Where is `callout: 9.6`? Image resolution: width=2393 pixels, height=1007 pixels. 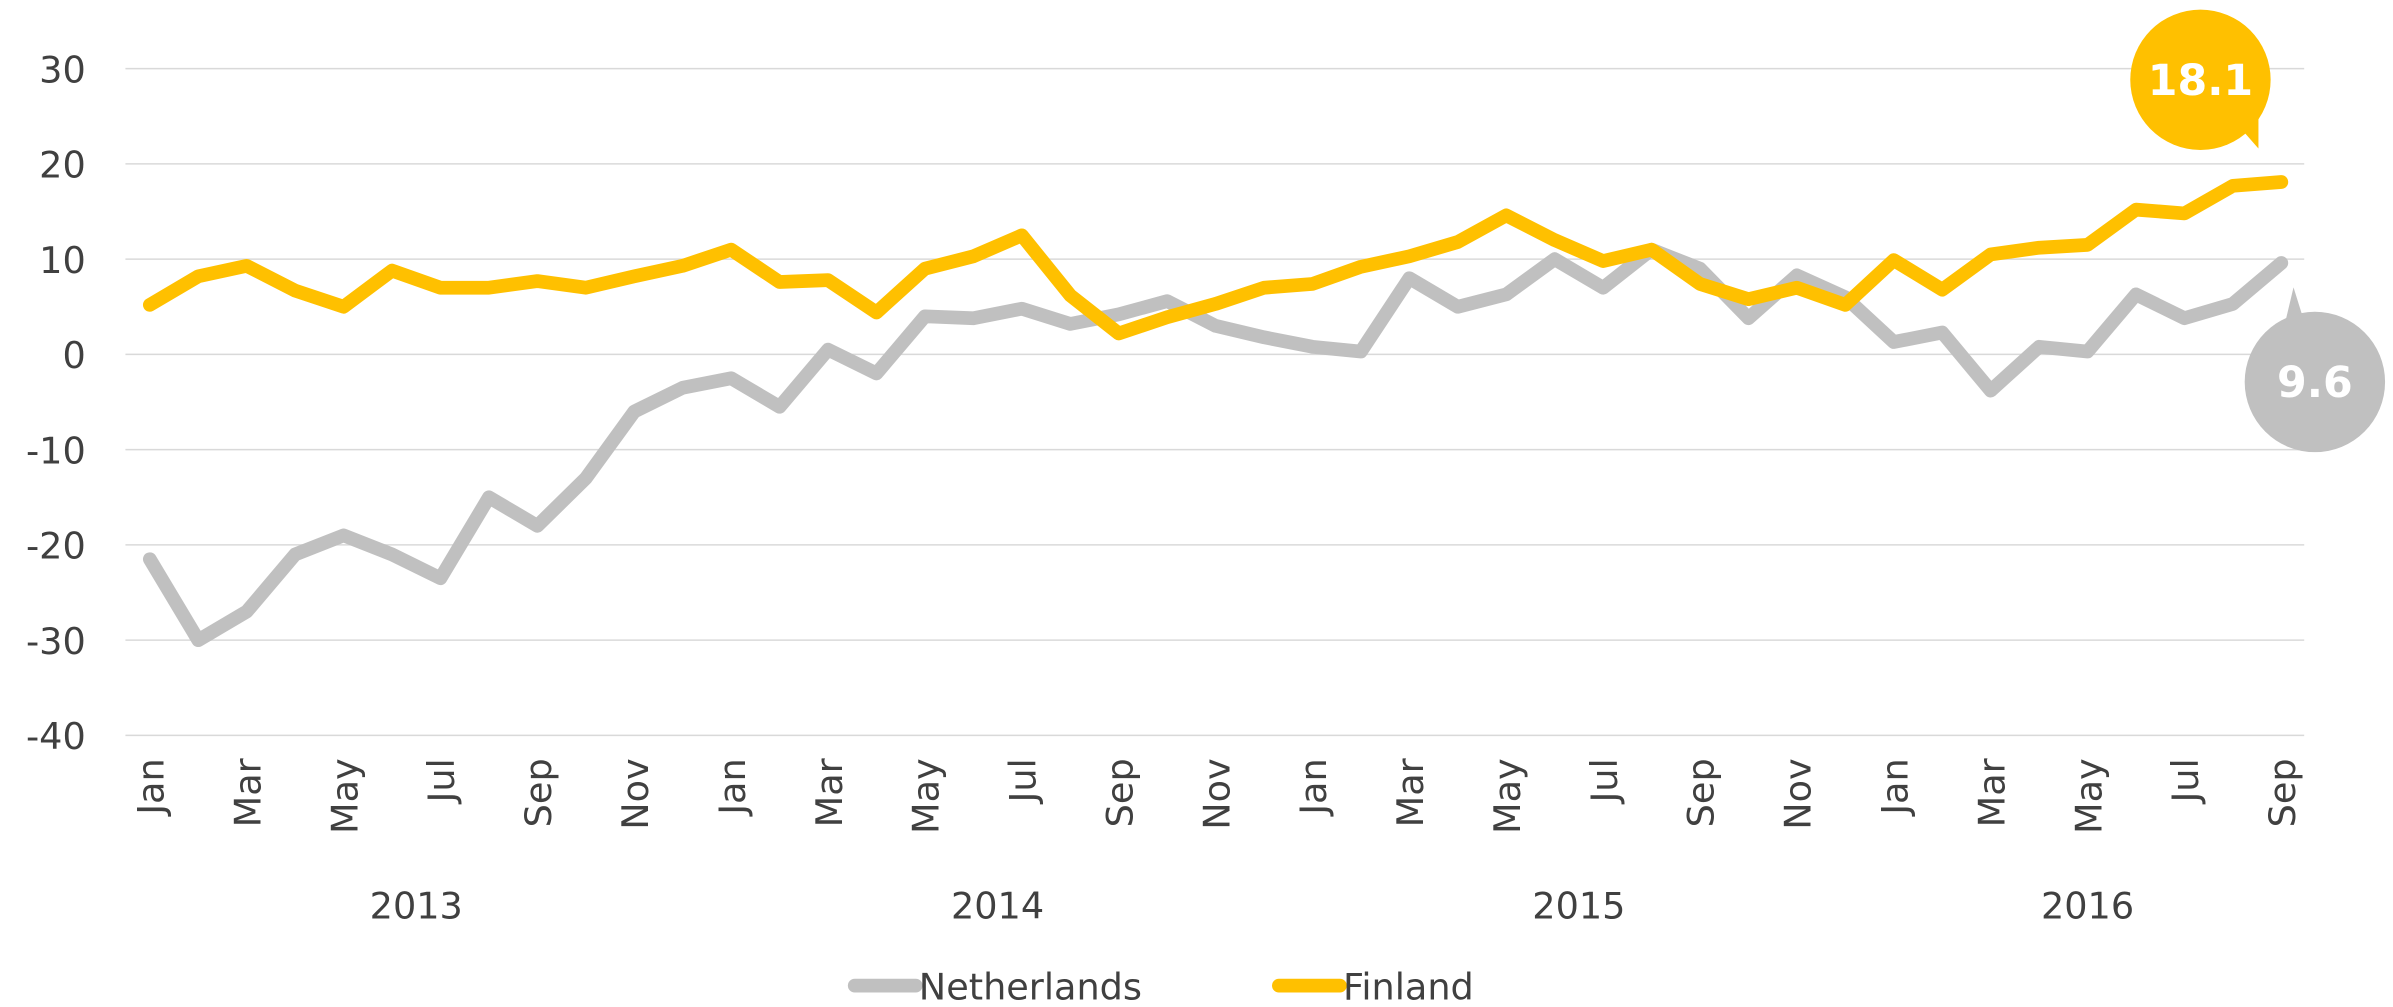 callout: 9.6 is located at coordinates (2315, 370).